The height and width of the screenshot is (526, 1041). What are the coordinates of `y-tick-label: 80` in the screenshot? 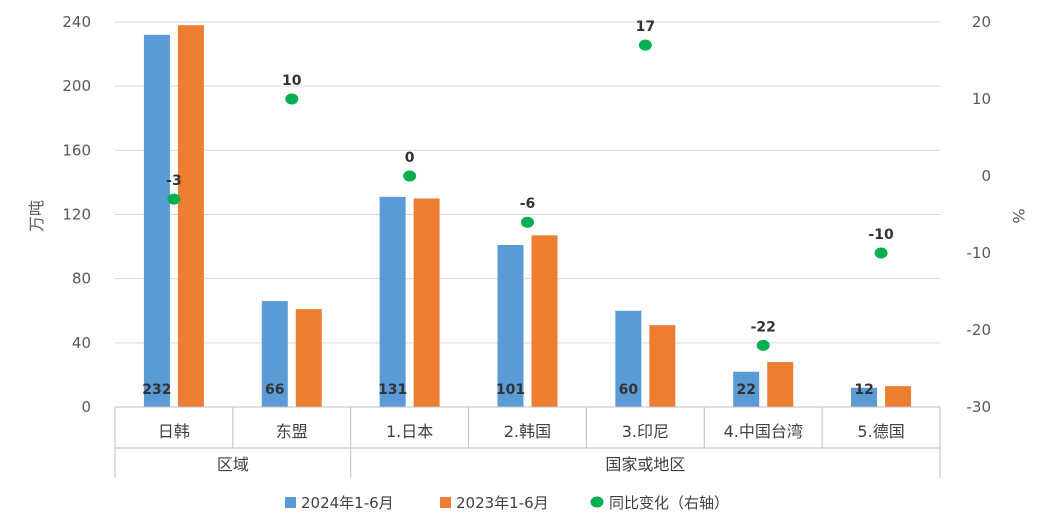 It's located at (81, 279).